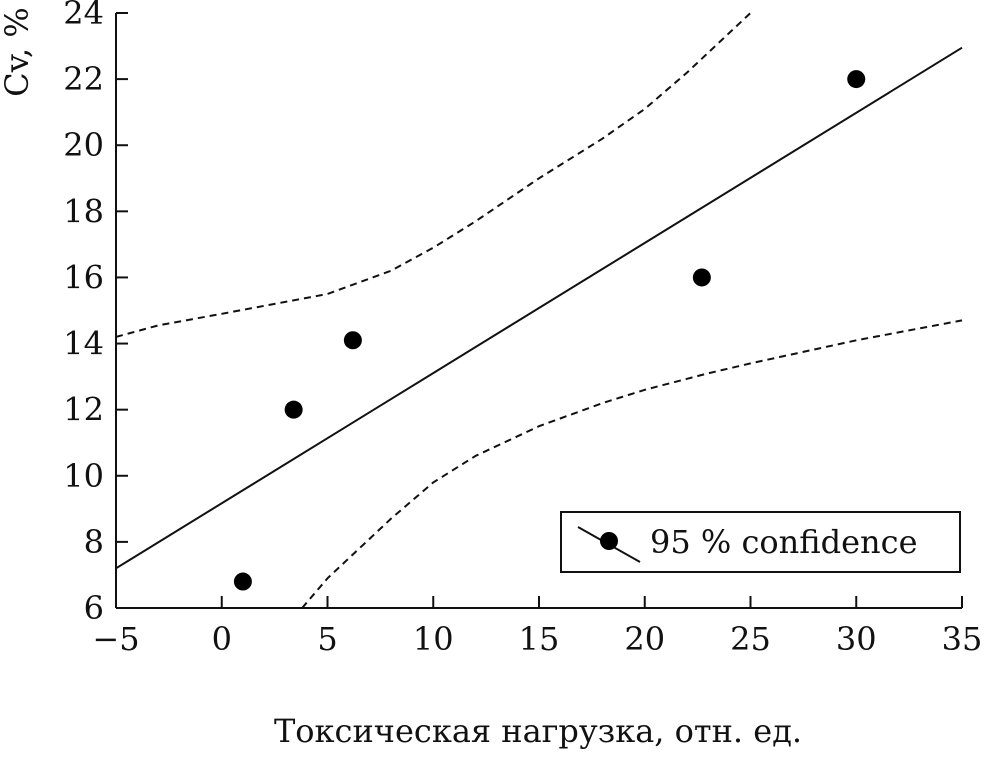  I want to click on y-tick-label: 18, so click(83, 211).